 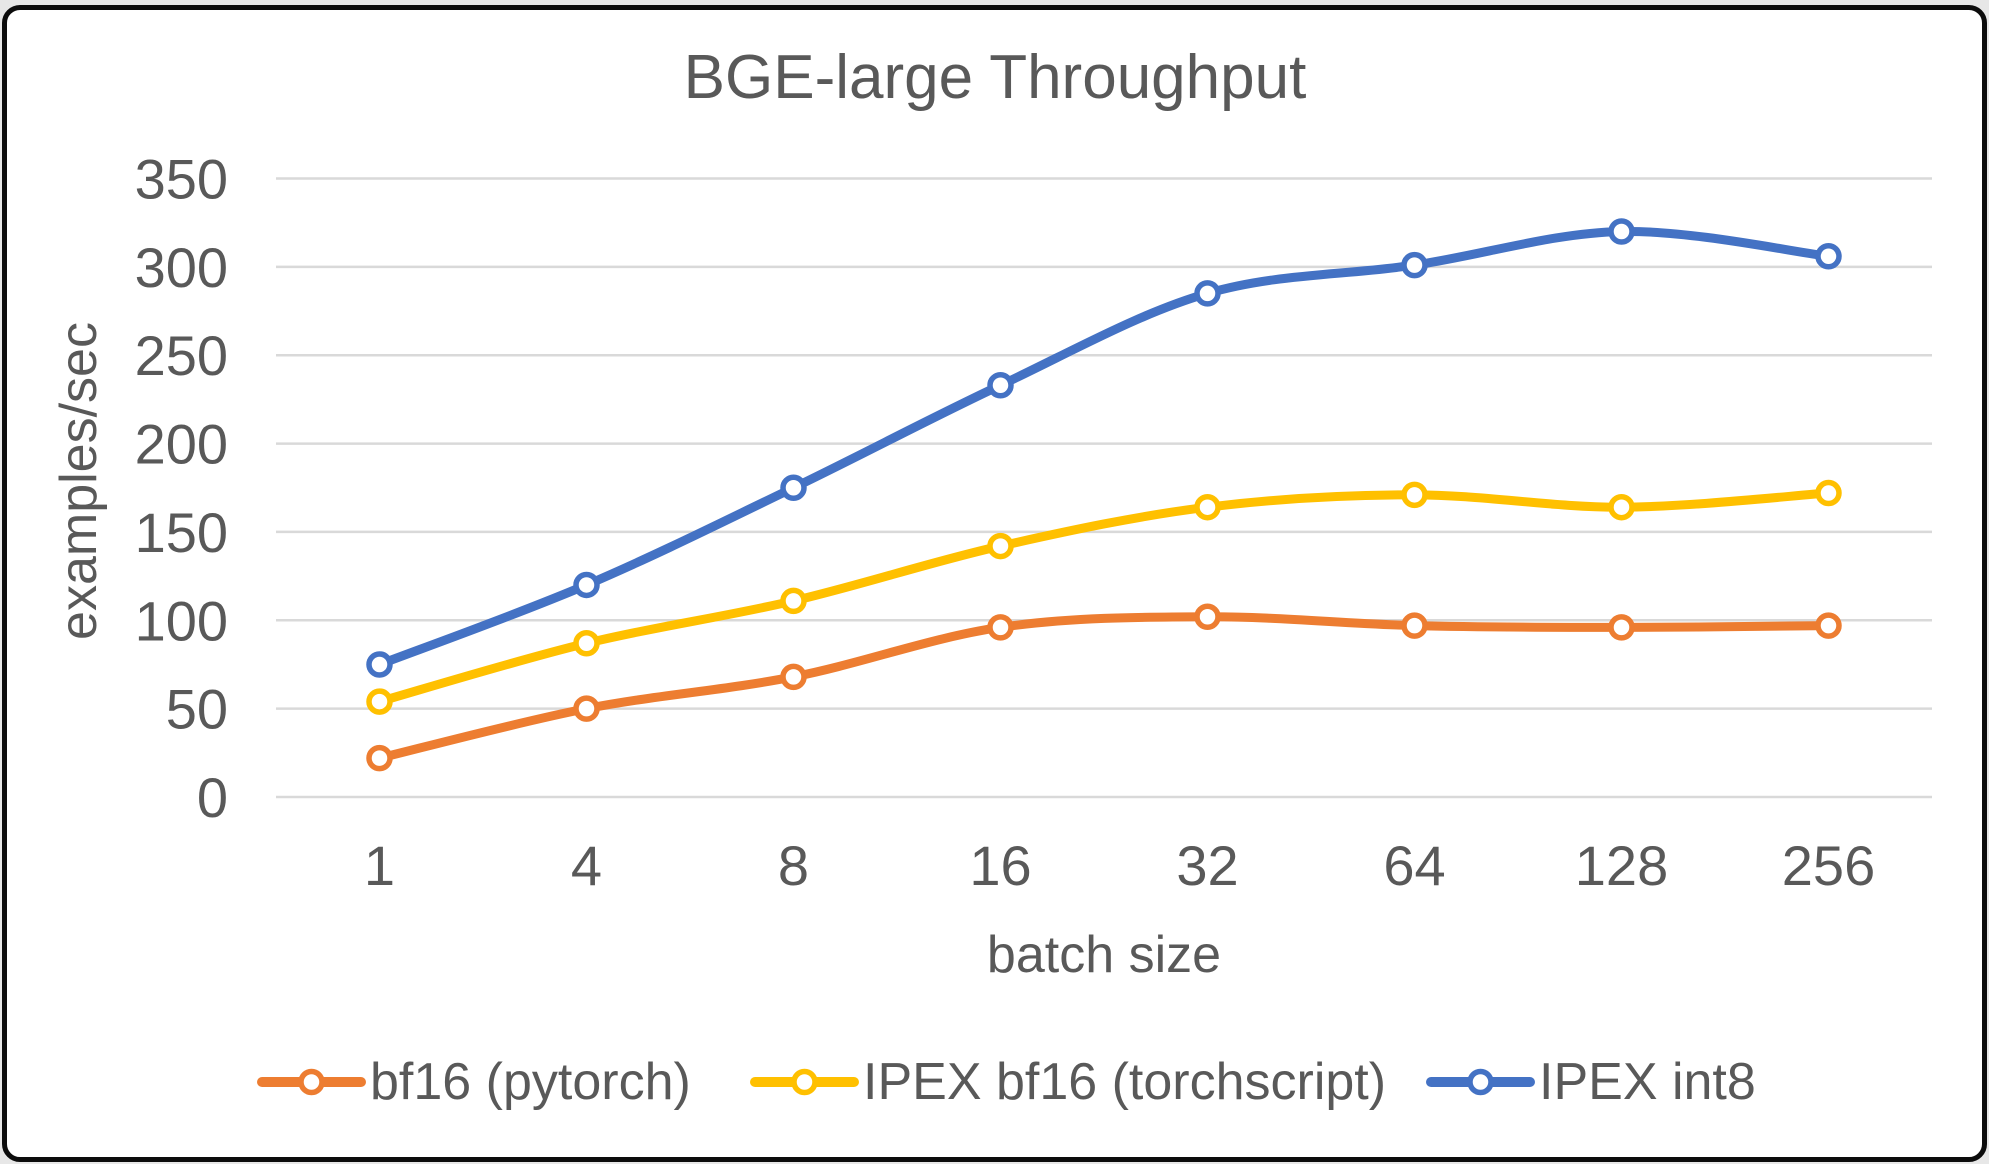 I want to click on legend-item-ipex-int8: IPEX int8, so click(x=1591, y=1082).